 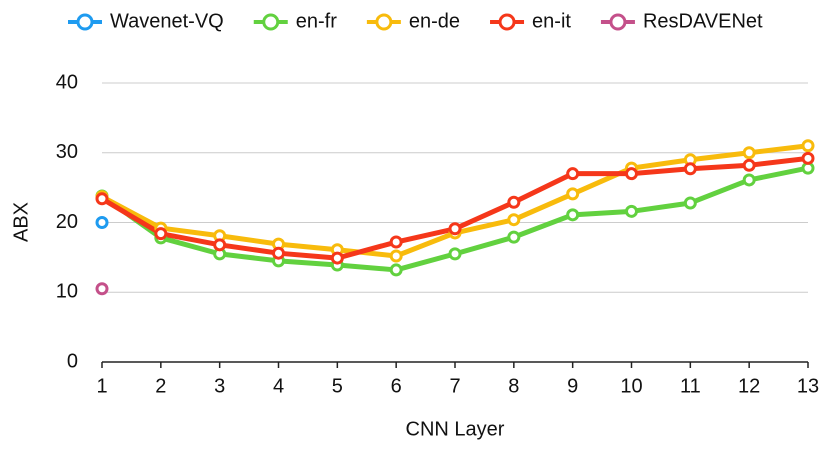 What do you see at coordinates (455, 429) in the screenshot?
I see `x-axis-label: CNN Layer` at bounding box center [455, 429].